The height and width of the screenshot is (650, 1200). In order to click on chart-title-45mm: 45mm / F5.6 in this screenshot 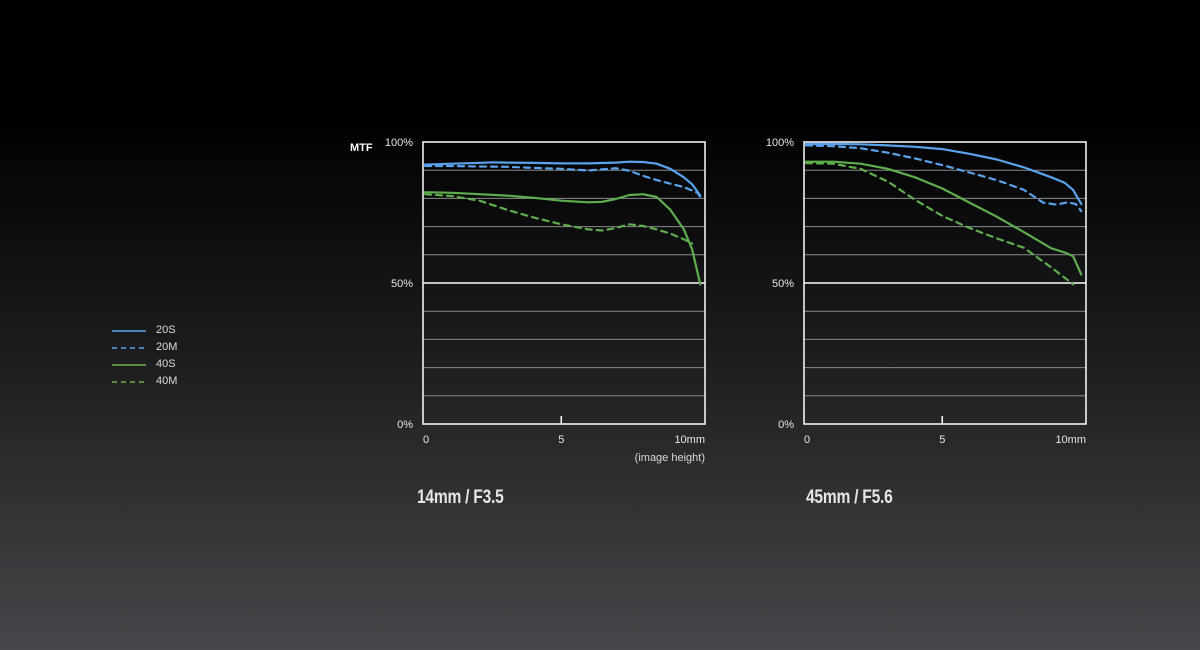, I will do `click(849, 497)`.